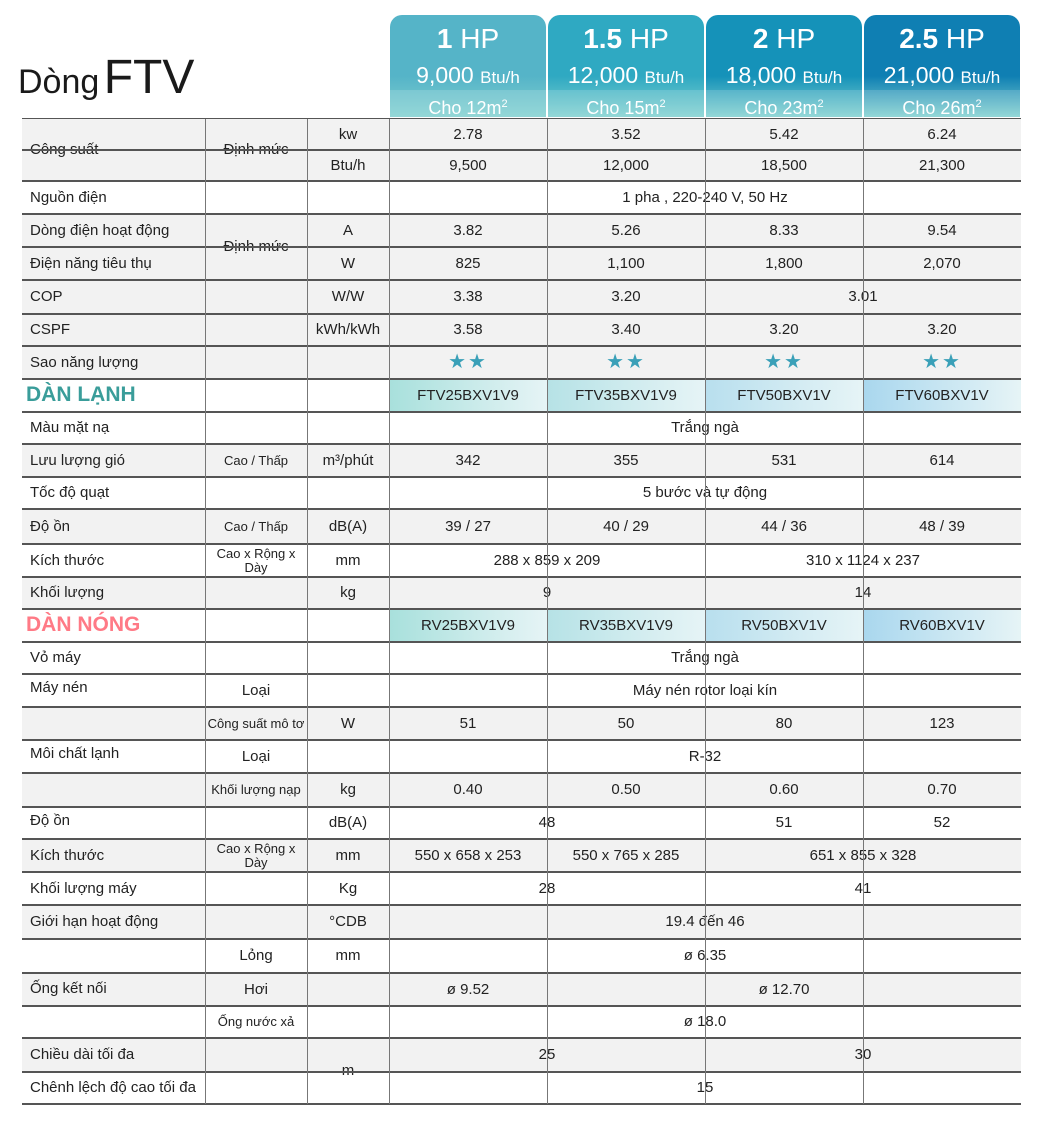 The height and width of the screenshot is (1133, 1040). What do you see at coordinates (626, 395) in the screenshot?
I see `model-code: FTV35BXV1V9` at bounding box center [626, 395].